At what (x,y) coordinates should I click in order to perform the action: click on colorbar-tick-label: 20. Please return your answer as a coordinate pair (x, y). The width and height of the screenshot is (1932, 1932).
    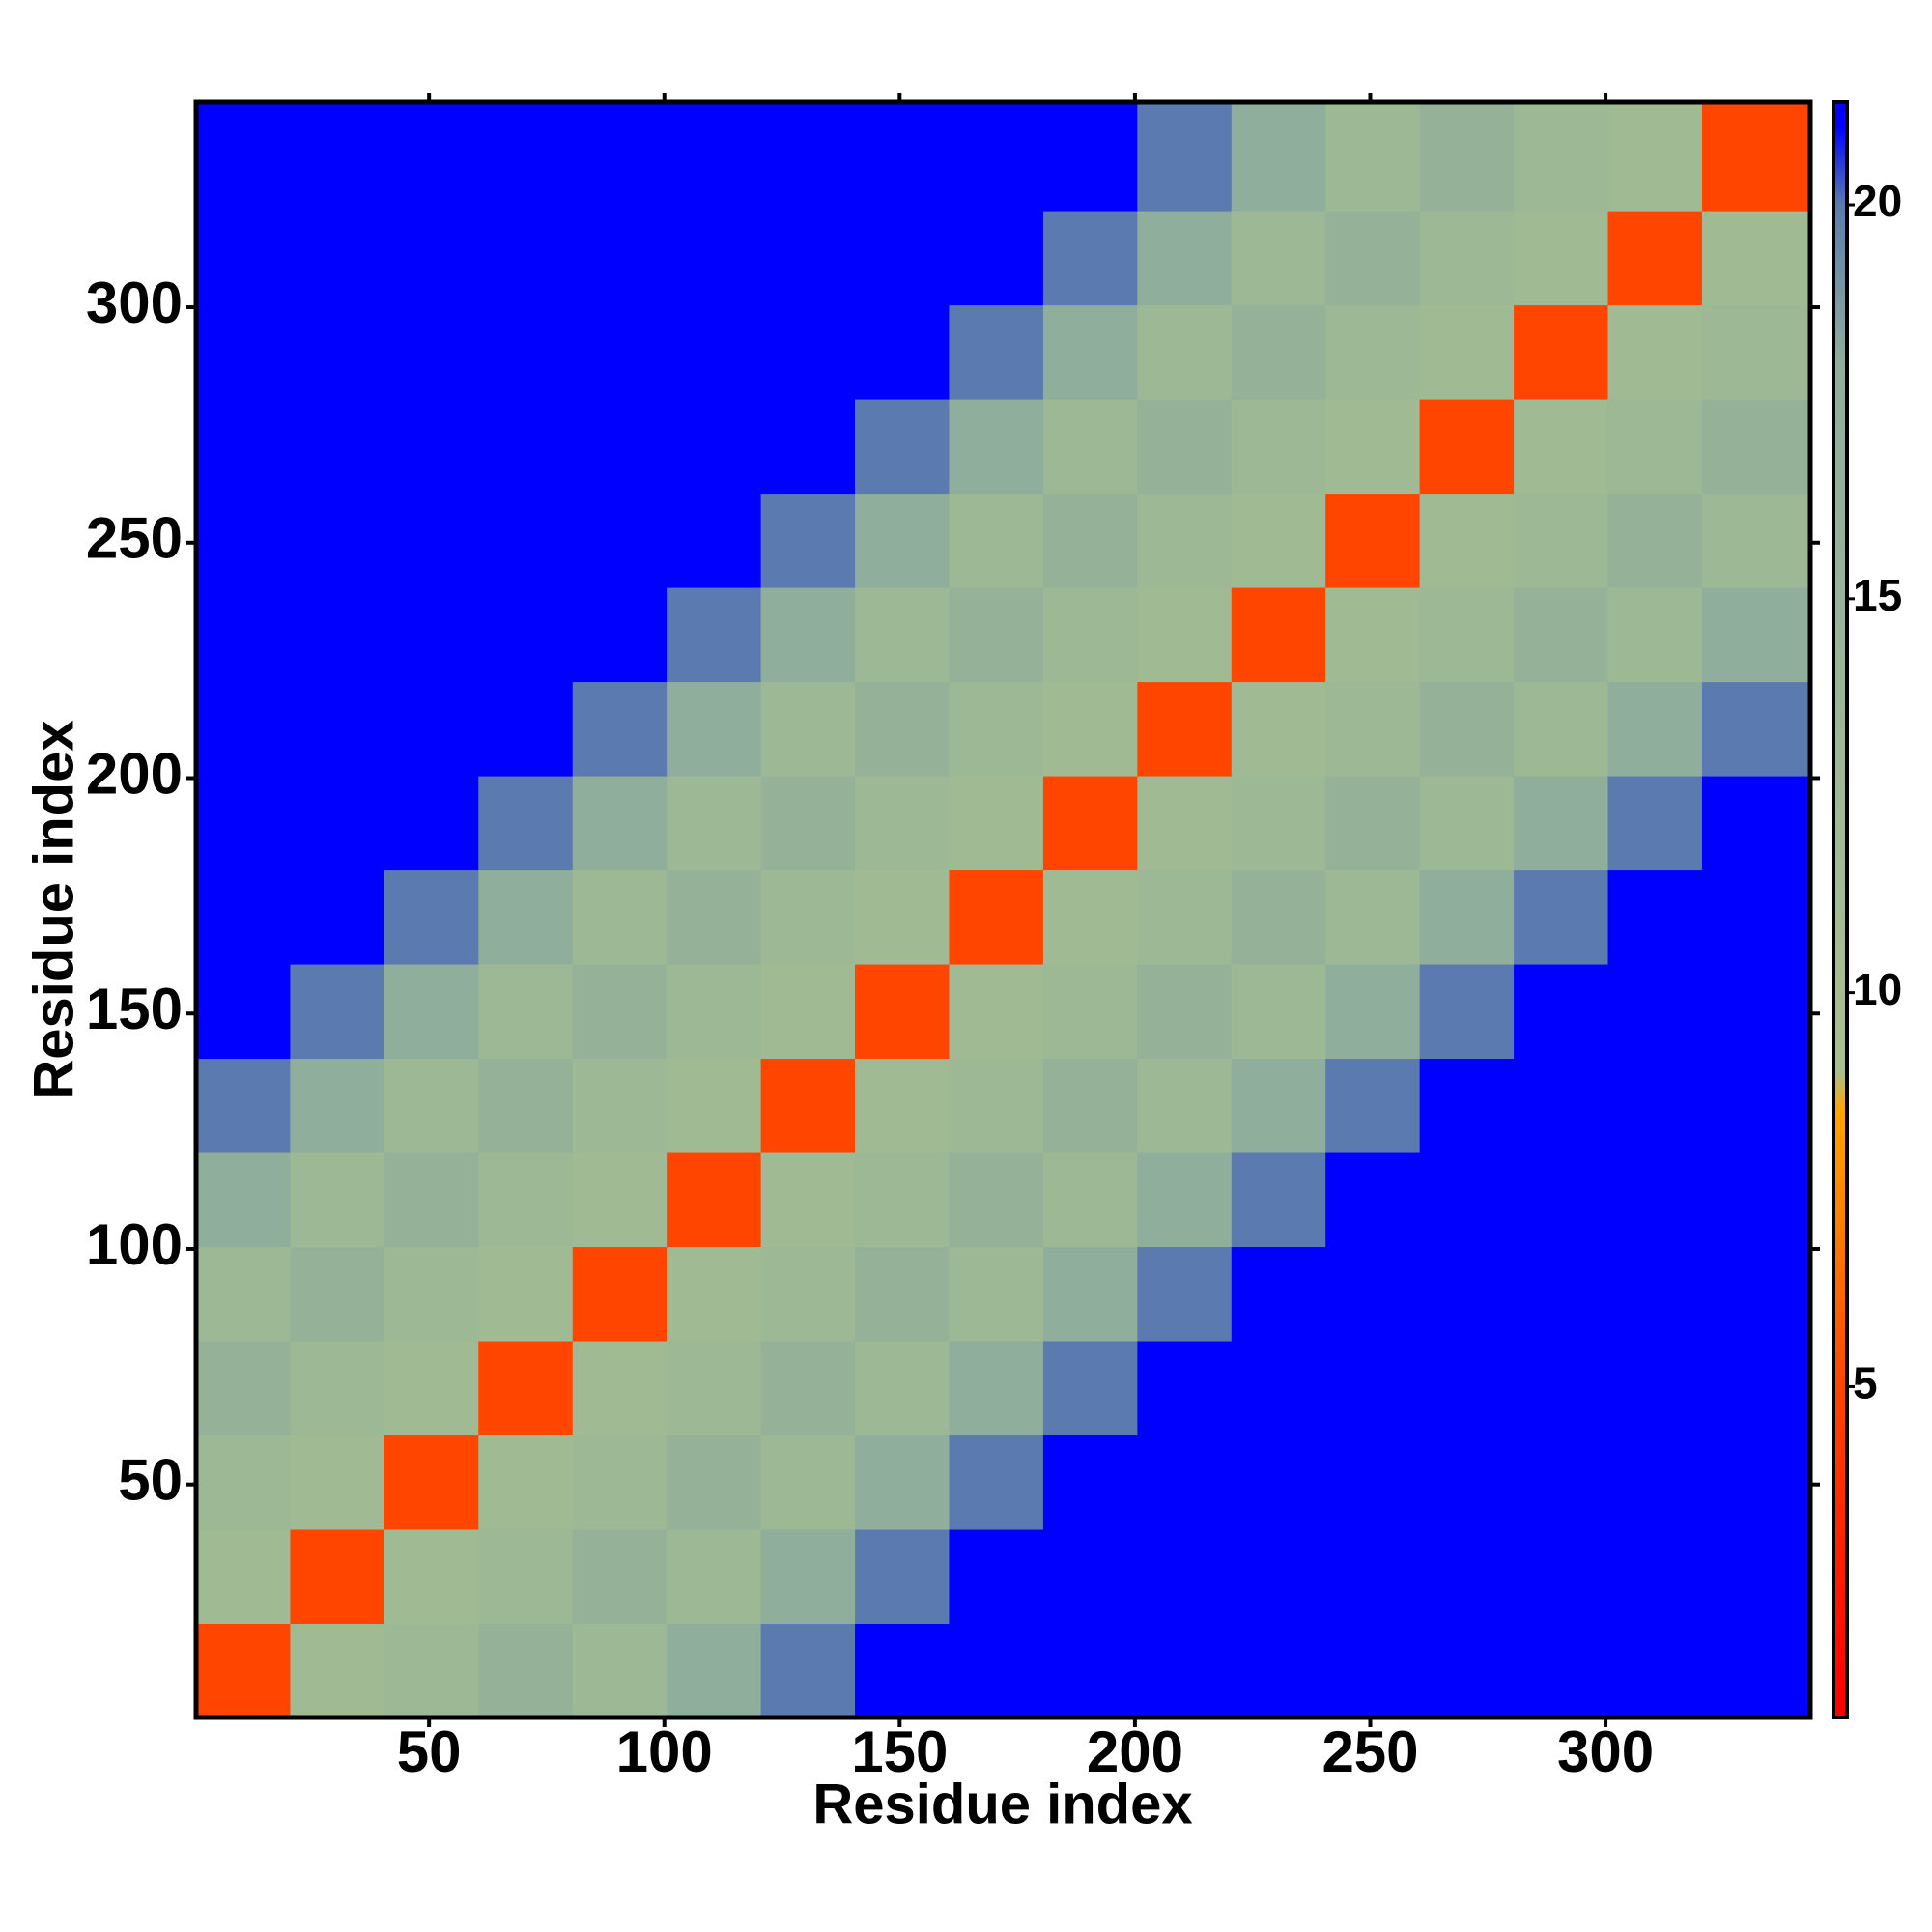
    Looking at the image, I should click on (1877, 201).